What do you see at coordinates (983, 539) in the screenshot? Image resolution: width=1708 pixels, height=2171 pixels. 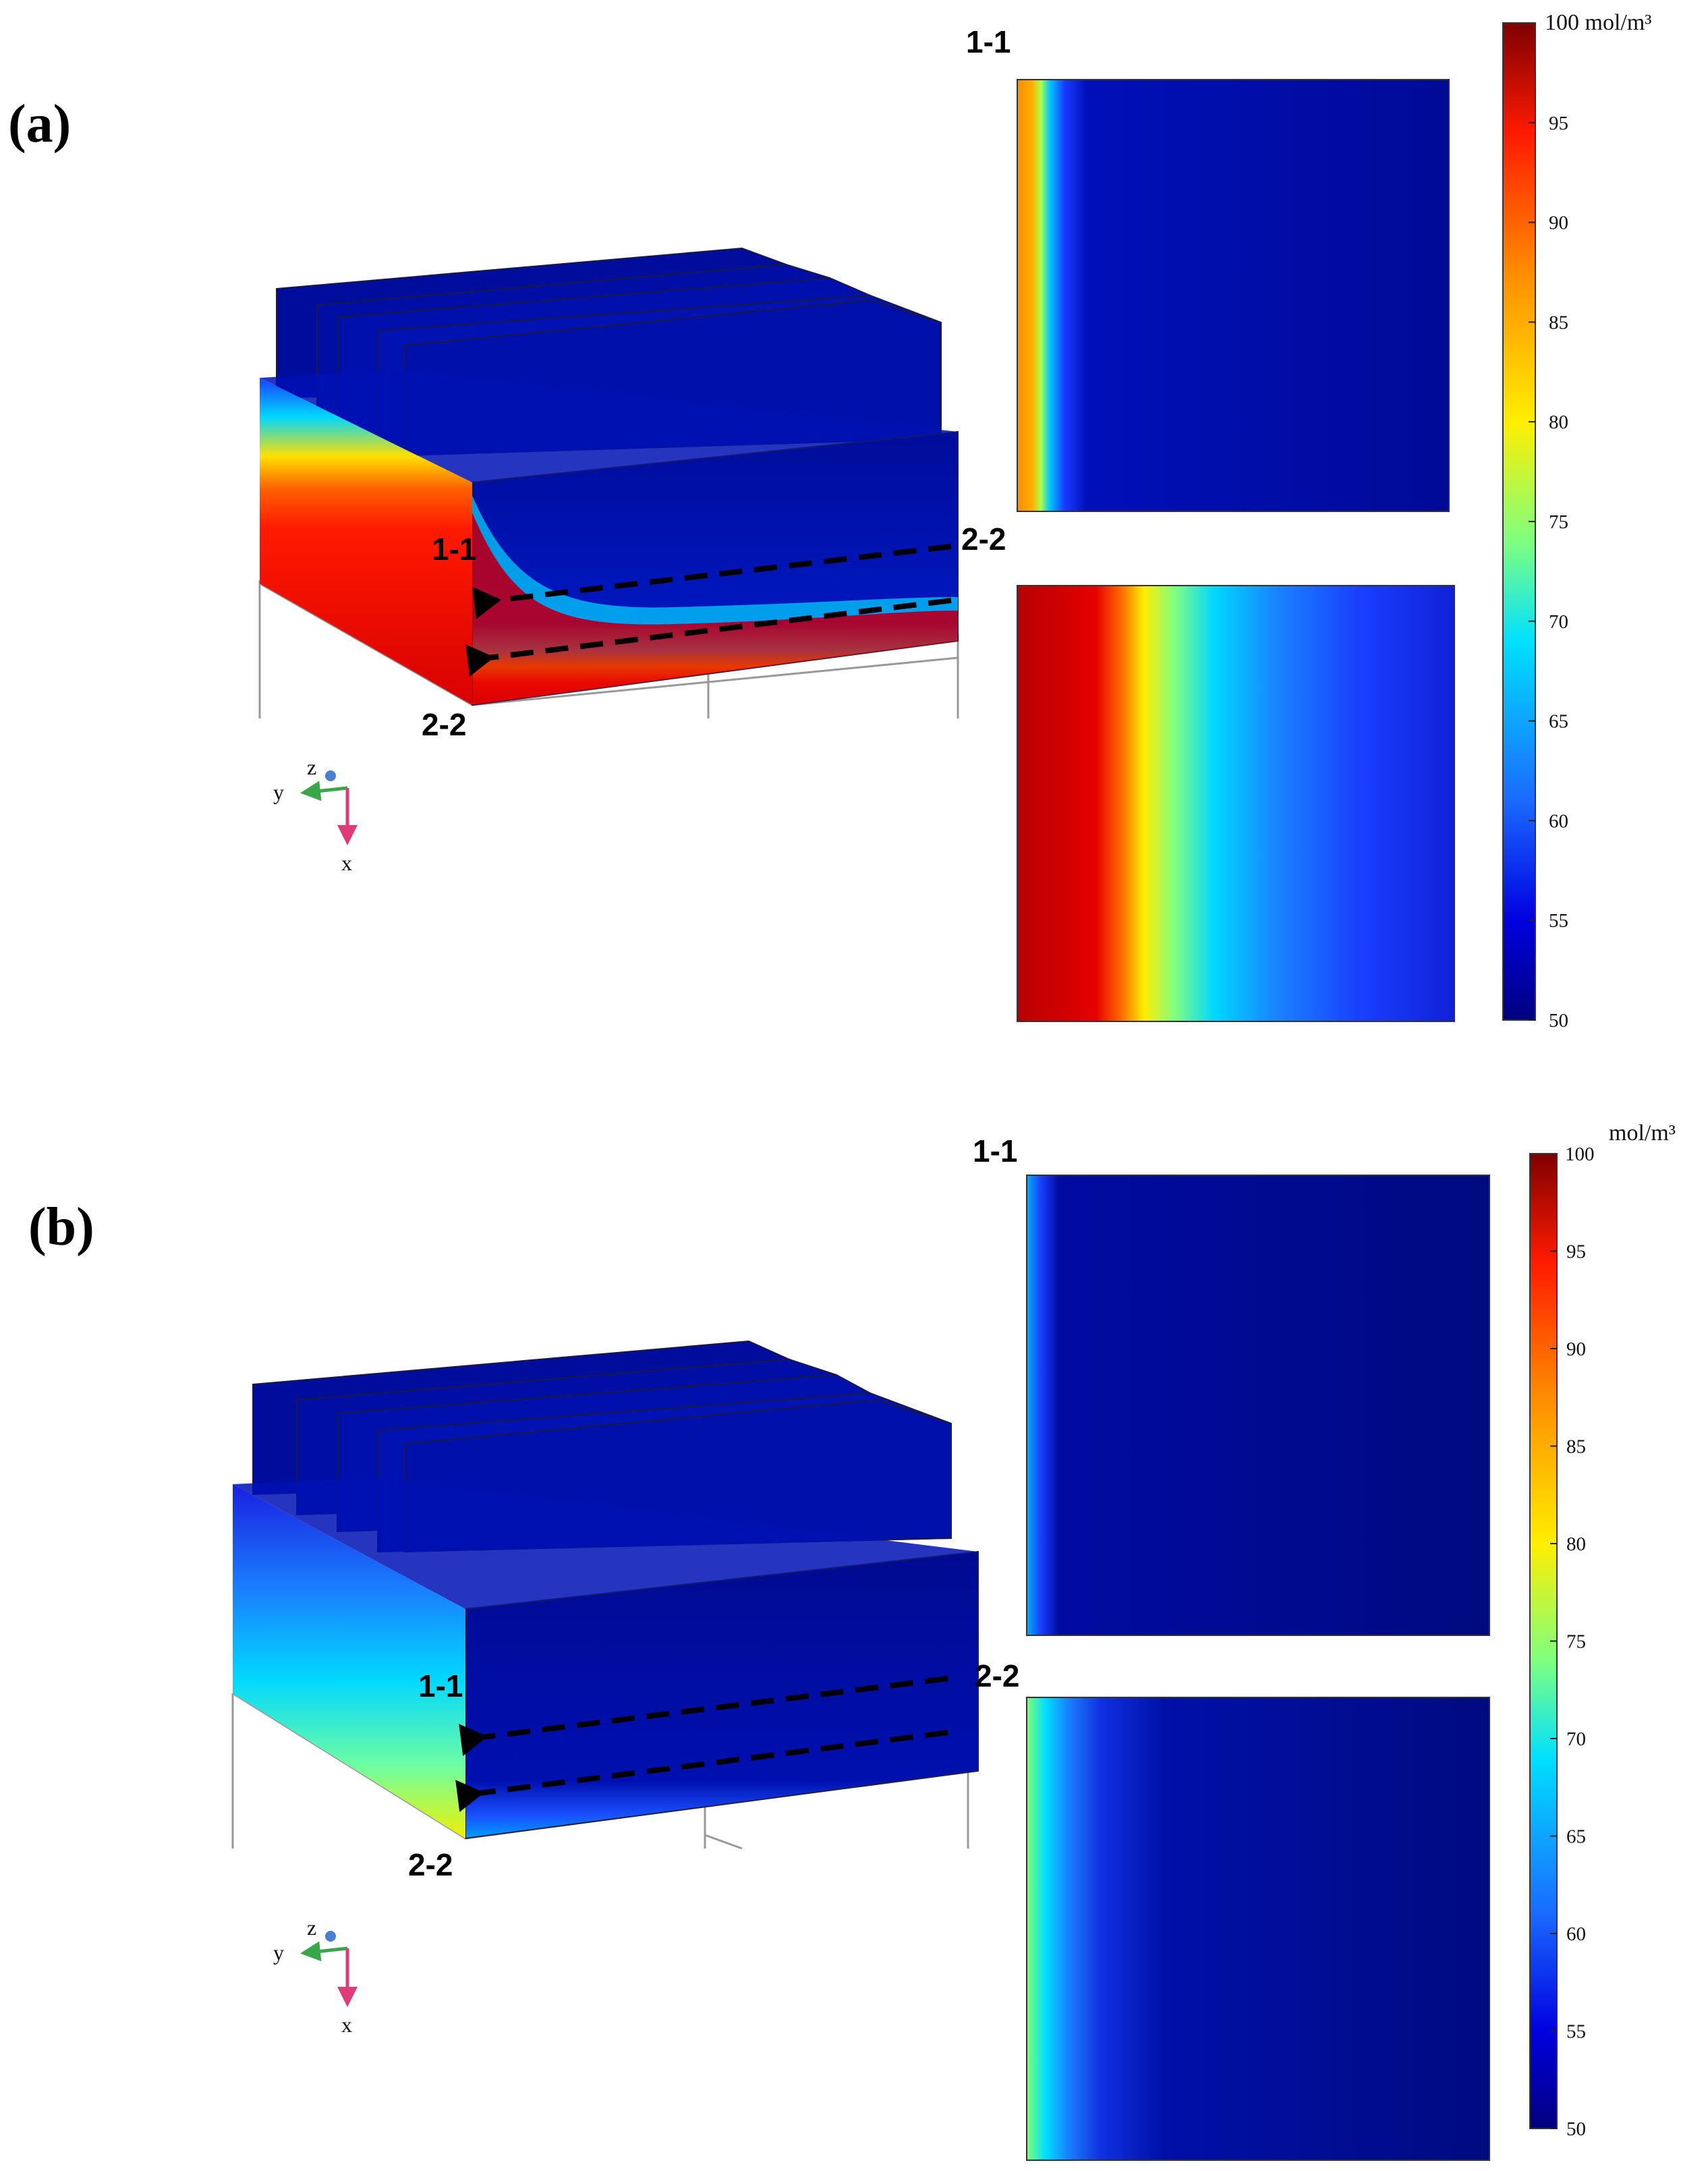 I see `panel-a-model-label-2-2-right: 2-2` at bounding box center [983, 539].